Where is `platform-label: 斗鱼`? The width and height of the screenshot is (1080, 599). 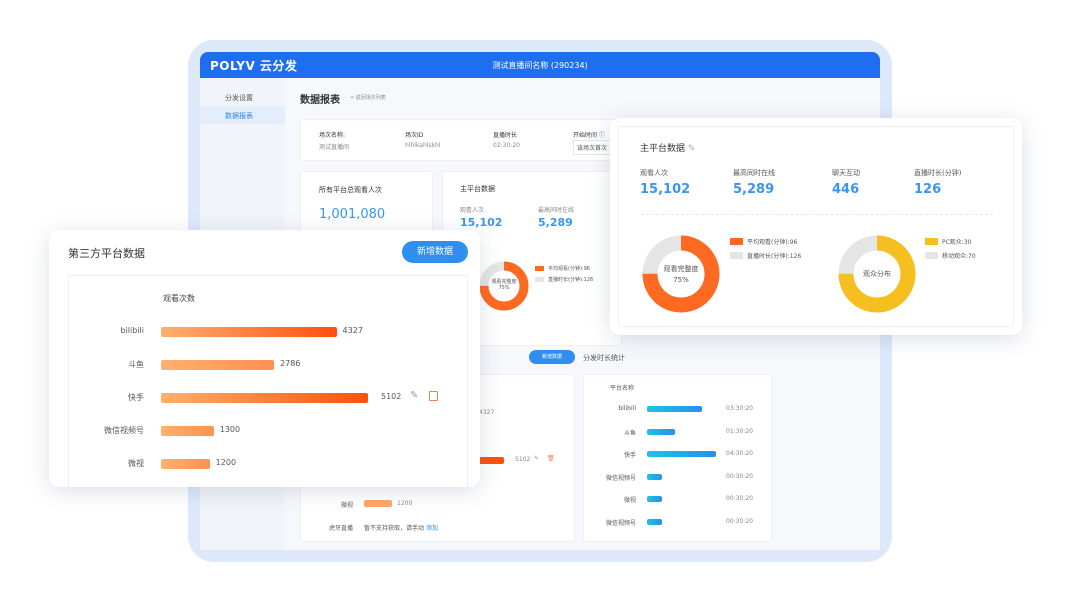 platform-label: 斗鱼 is located at coordinates (136, 364).